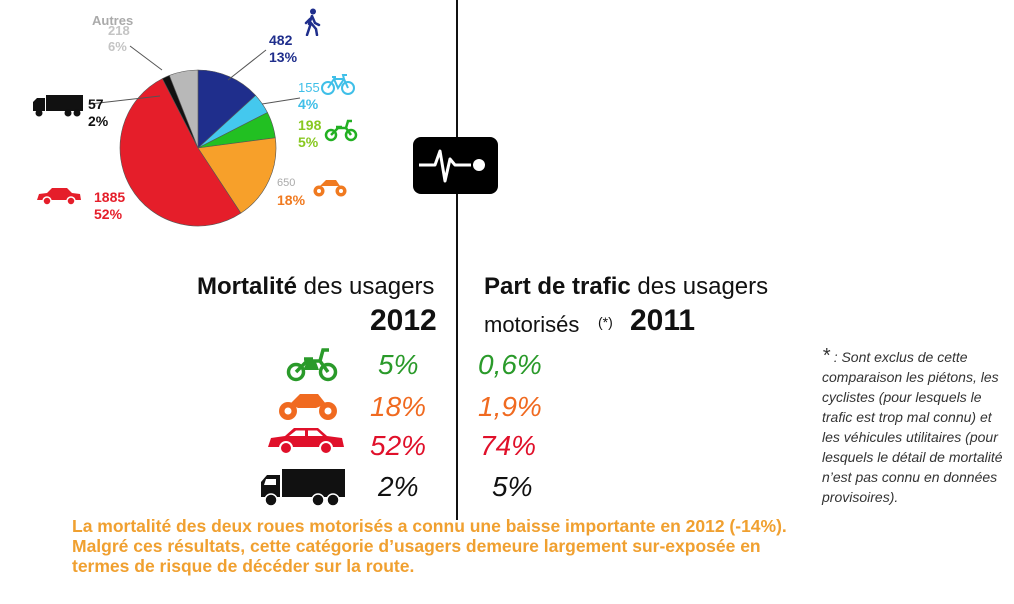  Describe the element at coordinates (309, 87) in the screenshot. I see `cyclistes-value: 155` at that location.